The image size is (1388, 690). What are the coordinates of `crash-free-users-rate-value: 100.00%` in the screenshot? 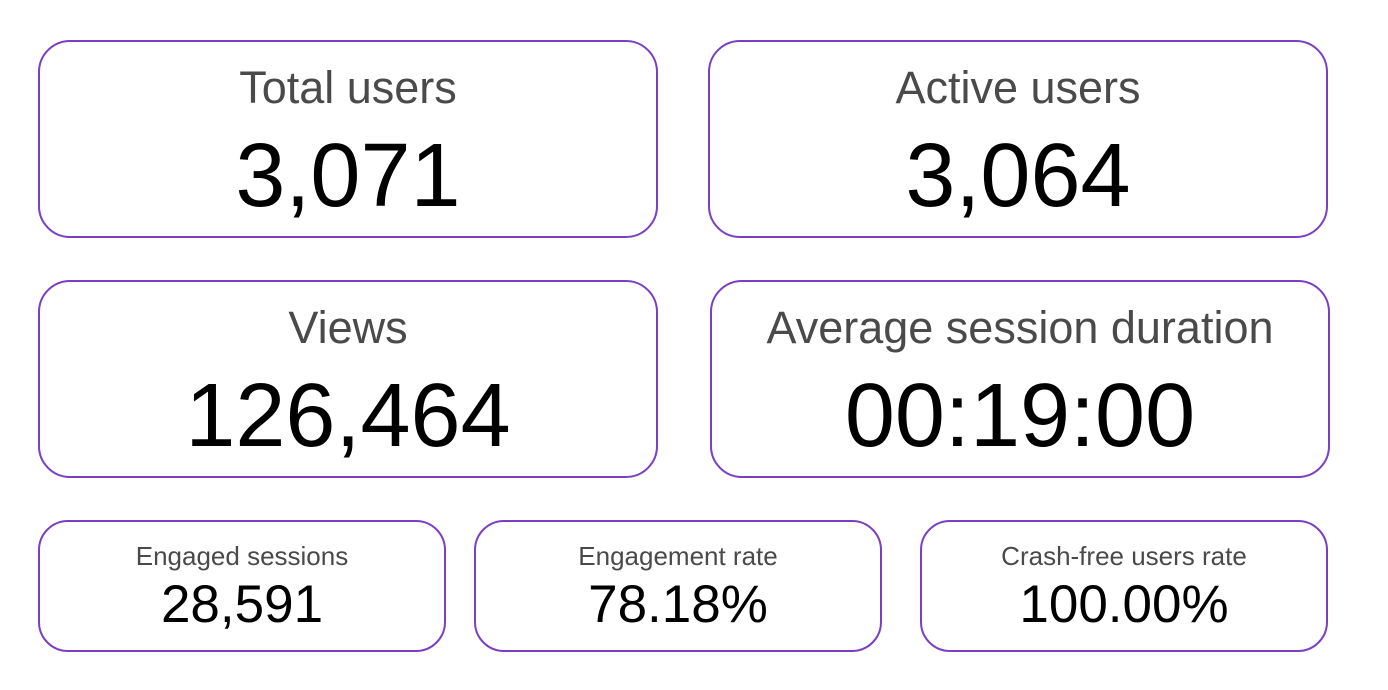 It's located at (1124, 604).